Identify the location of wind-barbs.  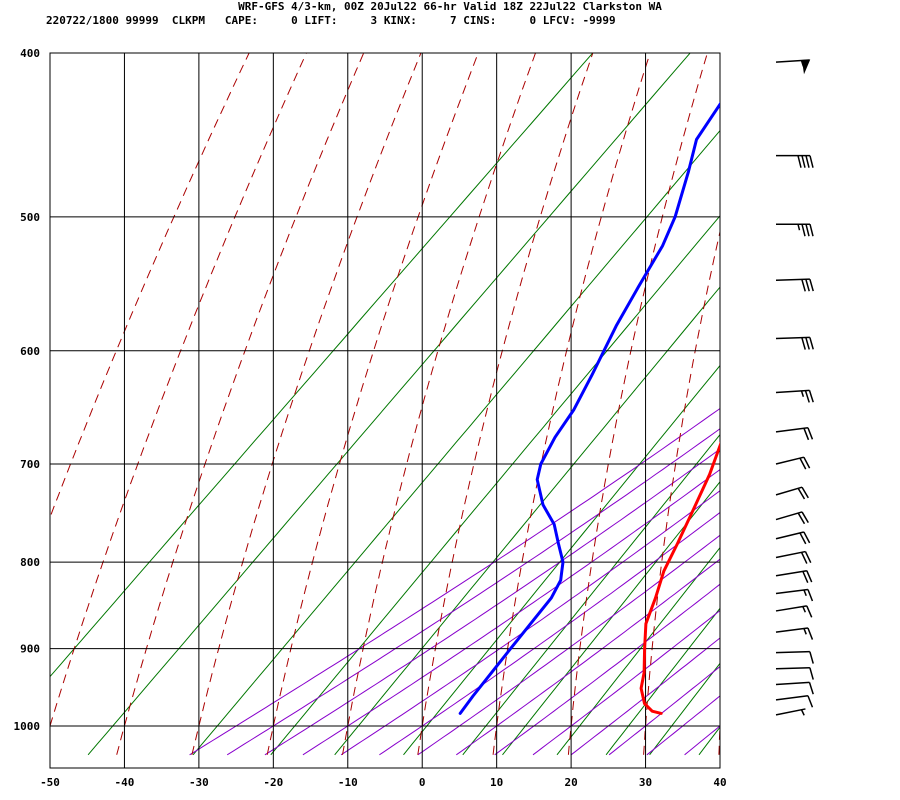
(794, 387).